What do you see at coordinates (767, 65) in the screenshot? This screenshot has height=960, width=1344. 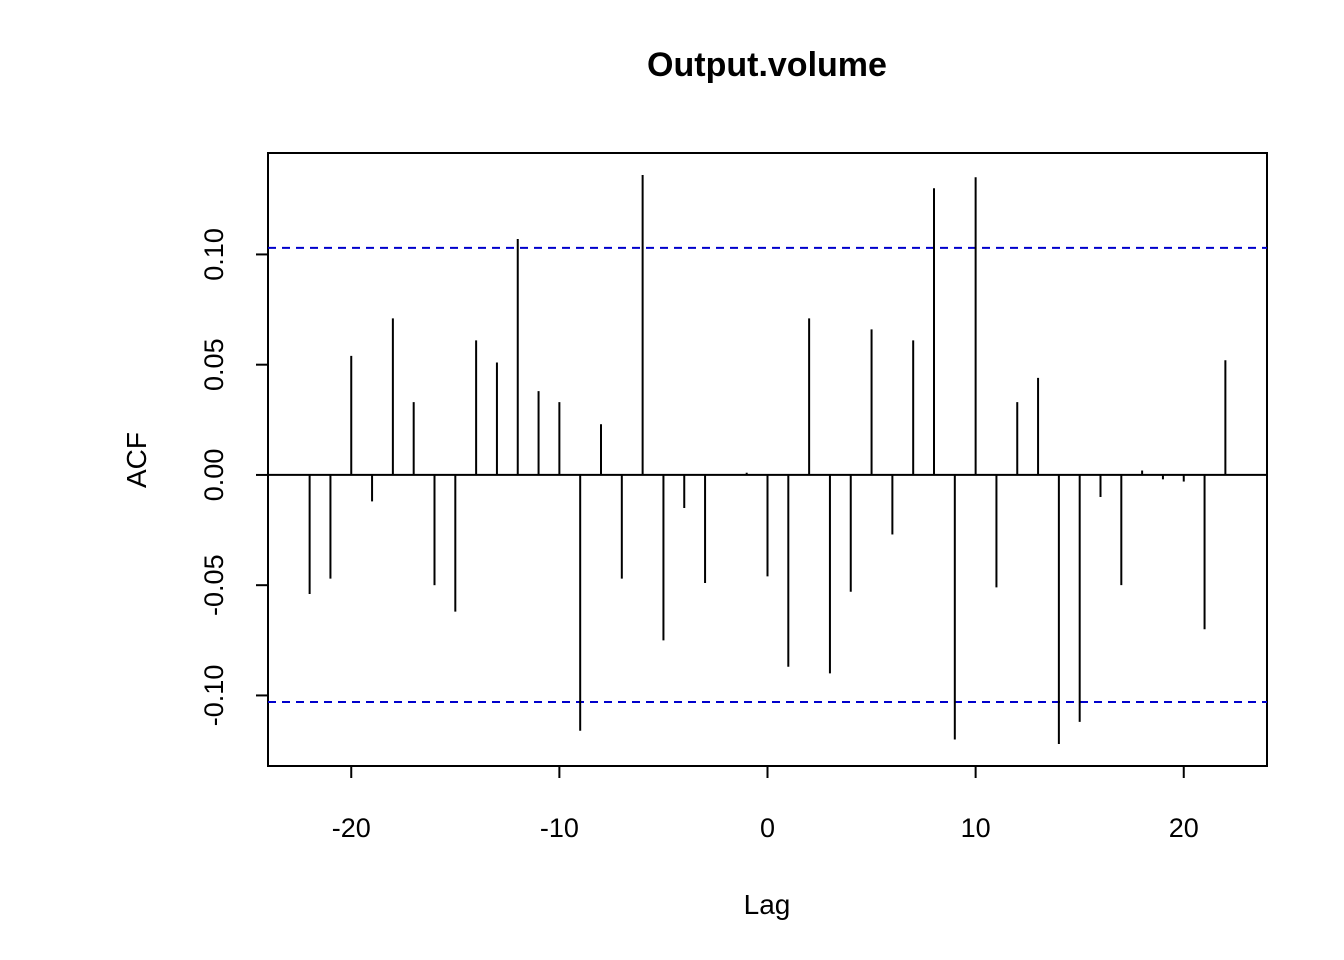 I see `chart-title: Output.volume` at bounding box center [767, 65].